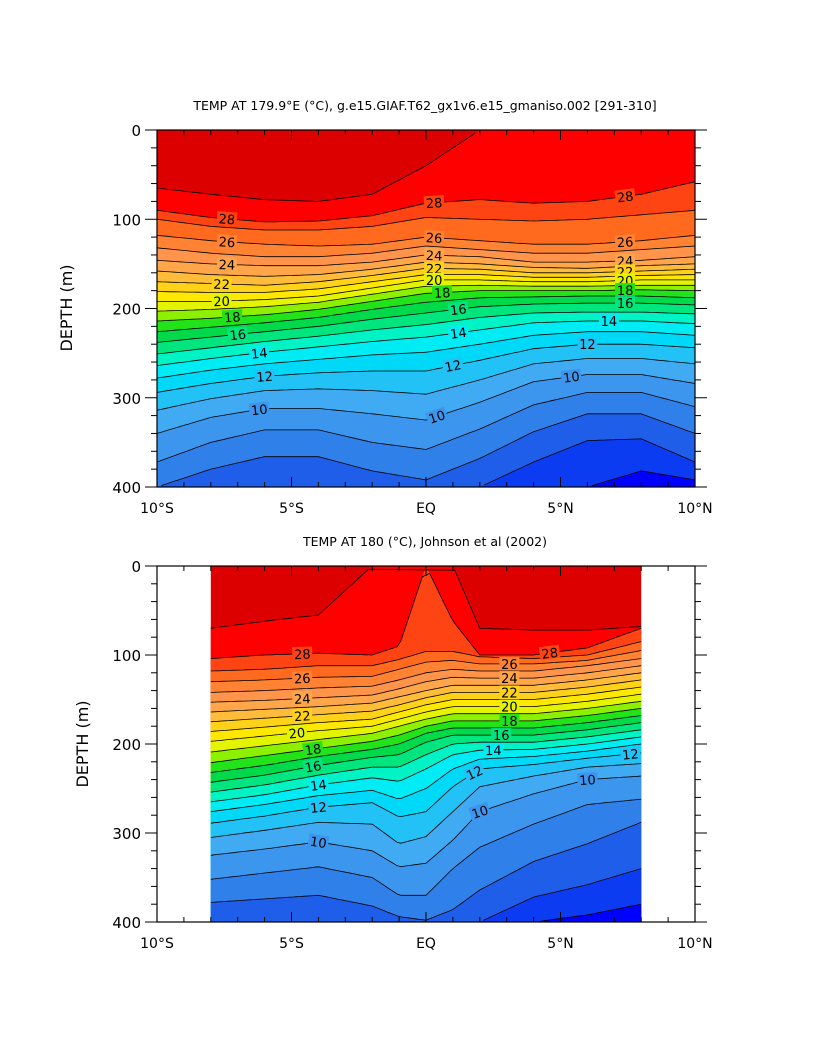 The height and width of the screenshot is (1055, 818). I want to click on contour-label: 20, so click(509, 708).